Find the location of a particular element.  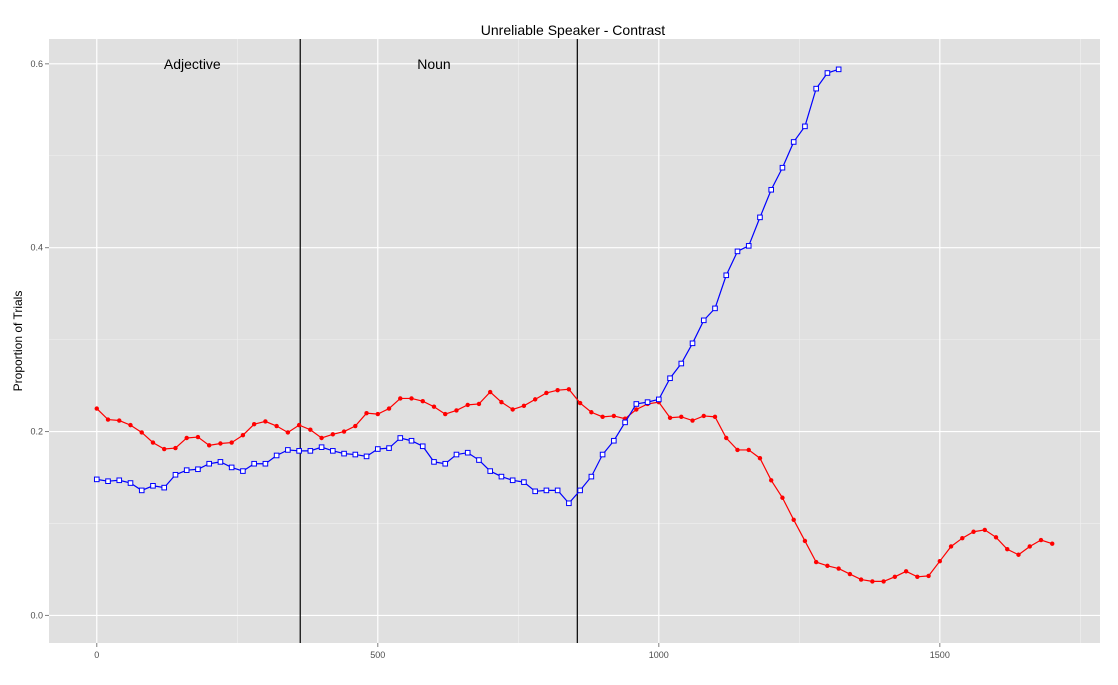

section-label: Noun is located at coordinates (433, 64).